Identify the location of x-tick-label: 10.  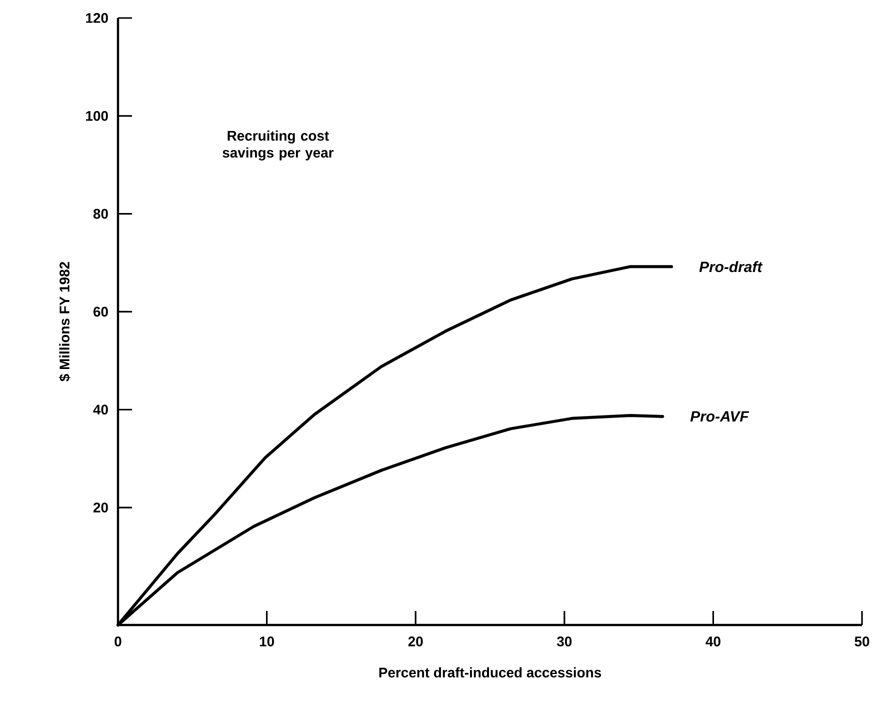
(267, 641).